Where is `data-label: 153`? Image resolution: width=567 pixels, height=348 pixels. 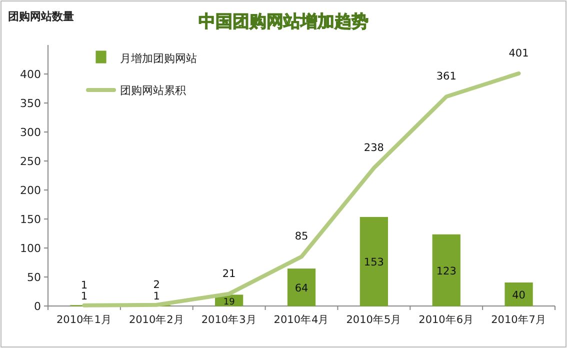 data-label: 153 is located at coordinates (374, 262).